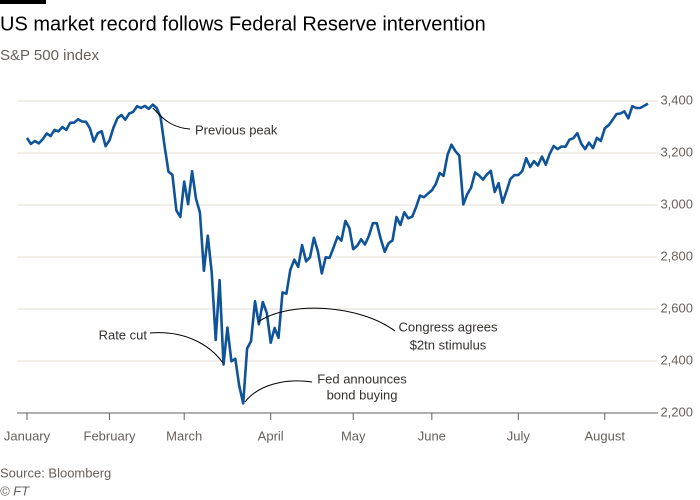 The image size is (700, 500). What do you see at coordinates (362, 378) in the screenshot?
I see `annotation: Fed announces` at bounding box center [362, 378].